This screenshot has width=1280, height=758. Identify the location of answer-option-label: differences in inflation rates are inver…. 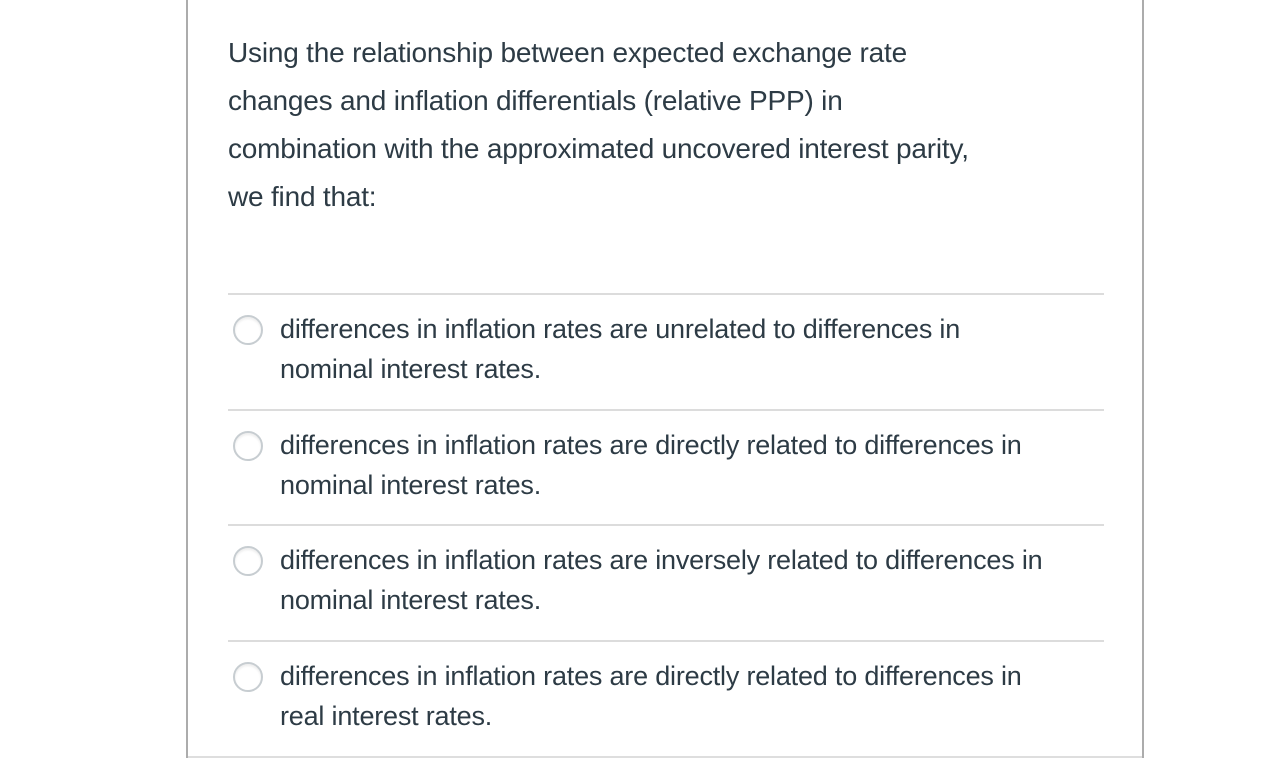
(661, 580).